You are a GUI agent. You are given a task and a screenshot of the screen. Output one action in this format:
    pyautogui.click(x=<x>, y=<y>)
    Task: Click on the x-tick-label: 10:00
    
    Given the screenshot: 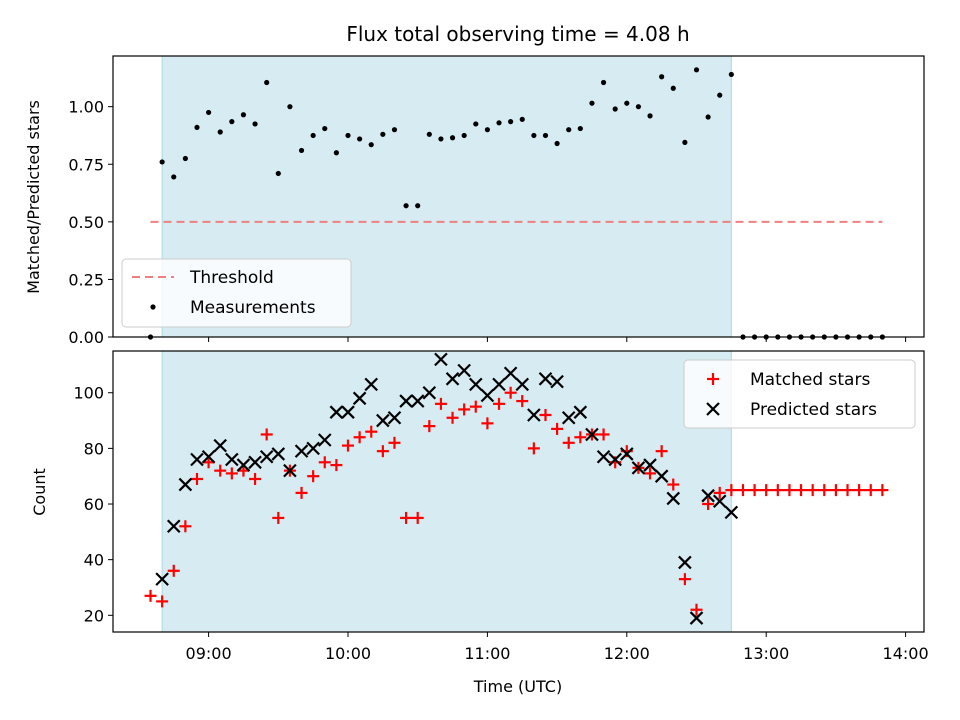 What is the action you would take?
    pyautogui.click(x=348, y=653)
    